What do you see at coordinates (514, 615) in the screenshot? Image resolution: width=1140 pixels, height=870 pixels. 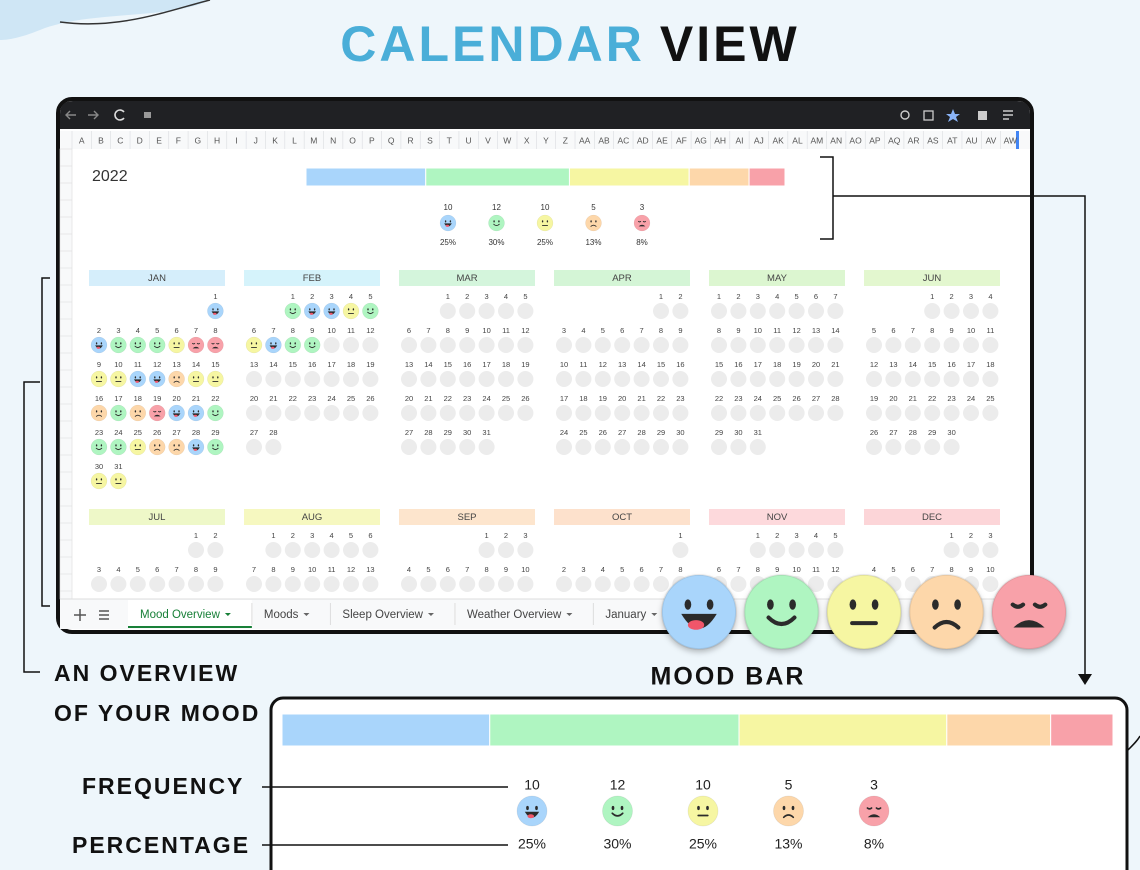 I see `sheet-tab: Weather Overview` at bounding box center [514, 615].